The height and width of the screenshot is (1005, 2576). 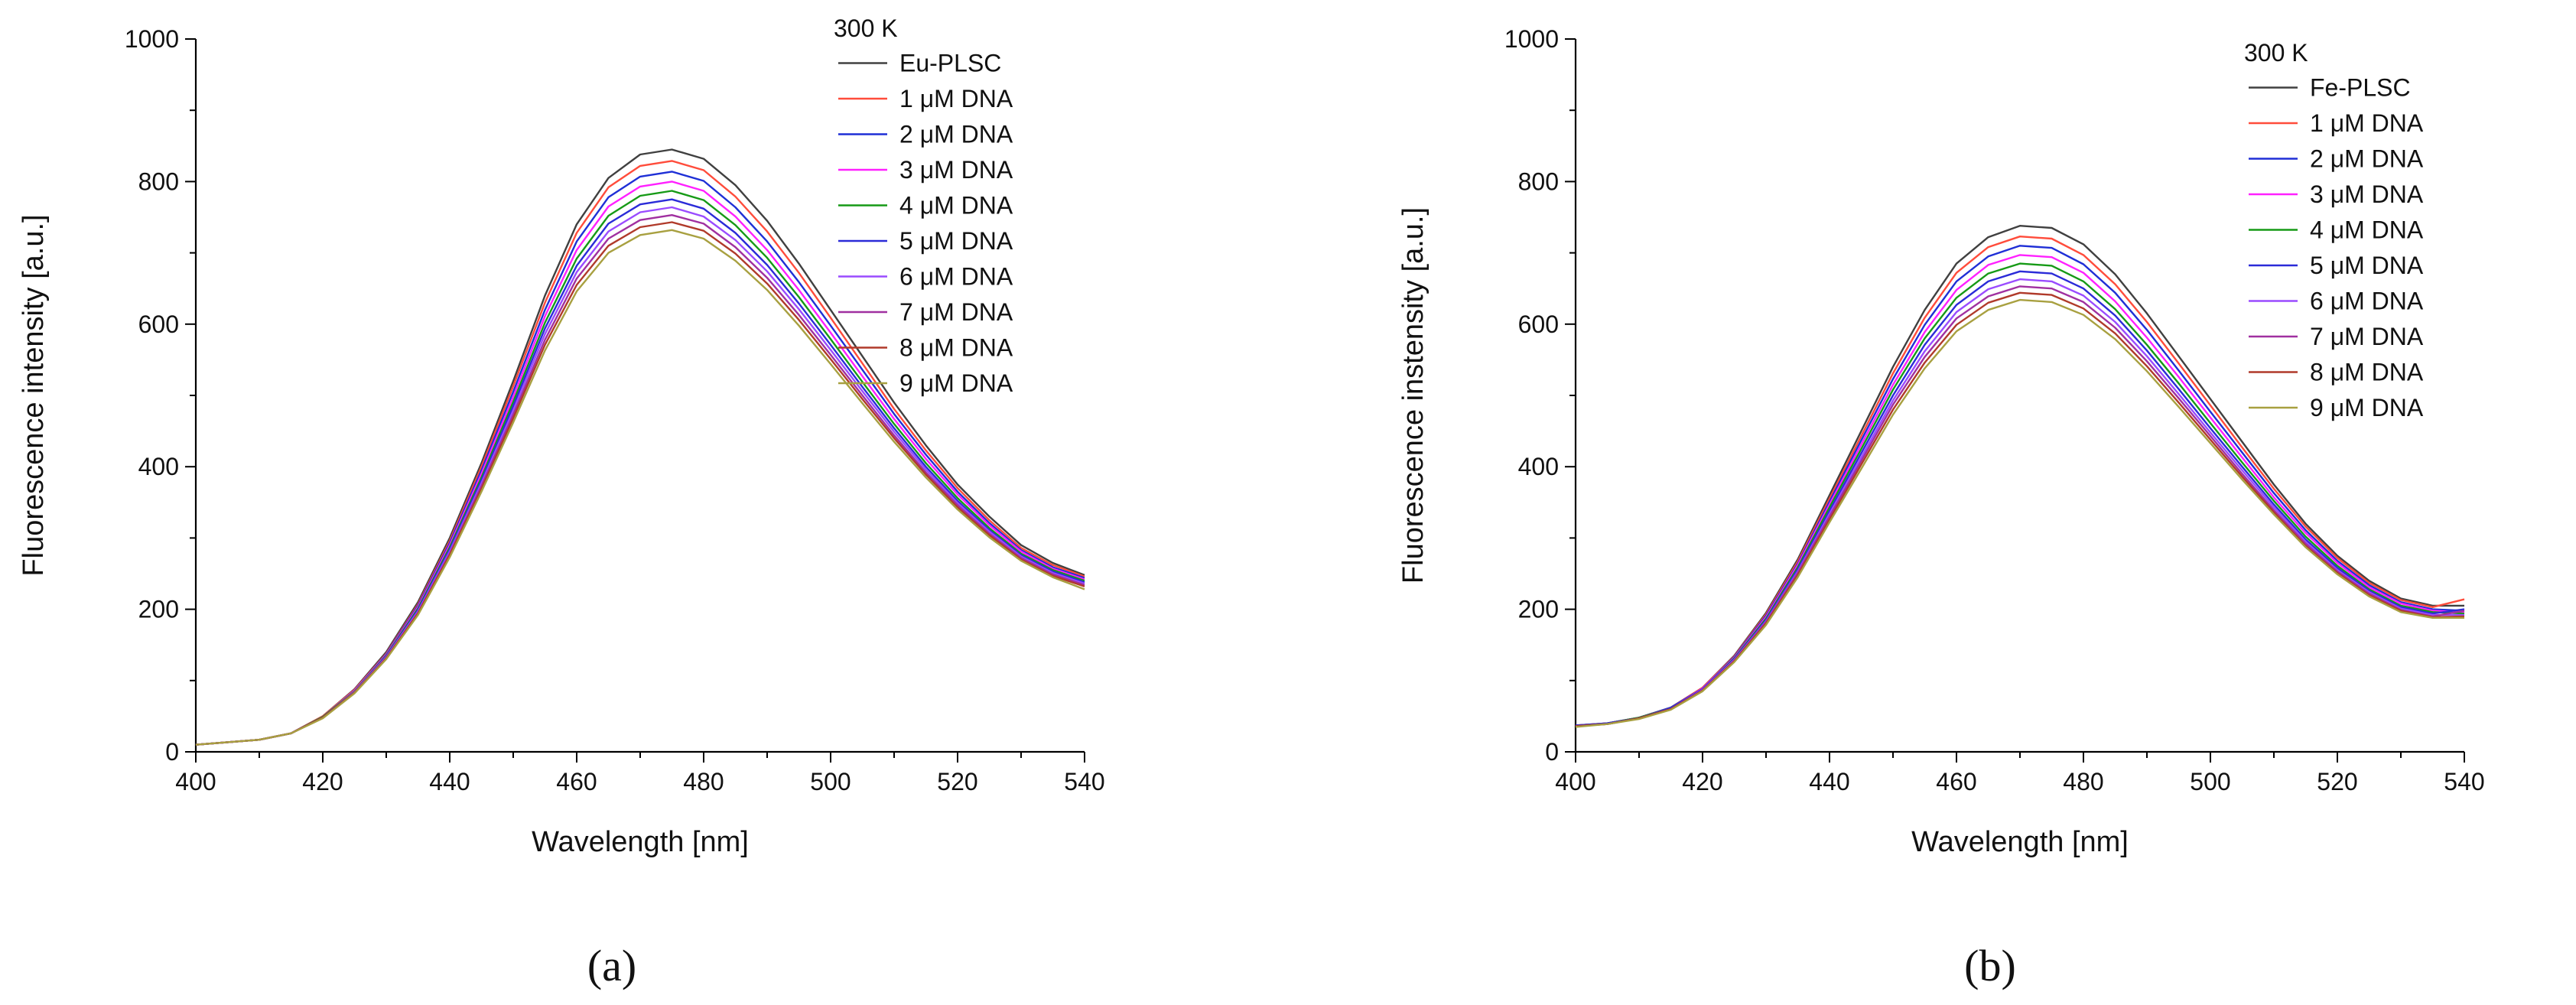 I want to click on panel-caption: (b), so click(x=1990, y=965).